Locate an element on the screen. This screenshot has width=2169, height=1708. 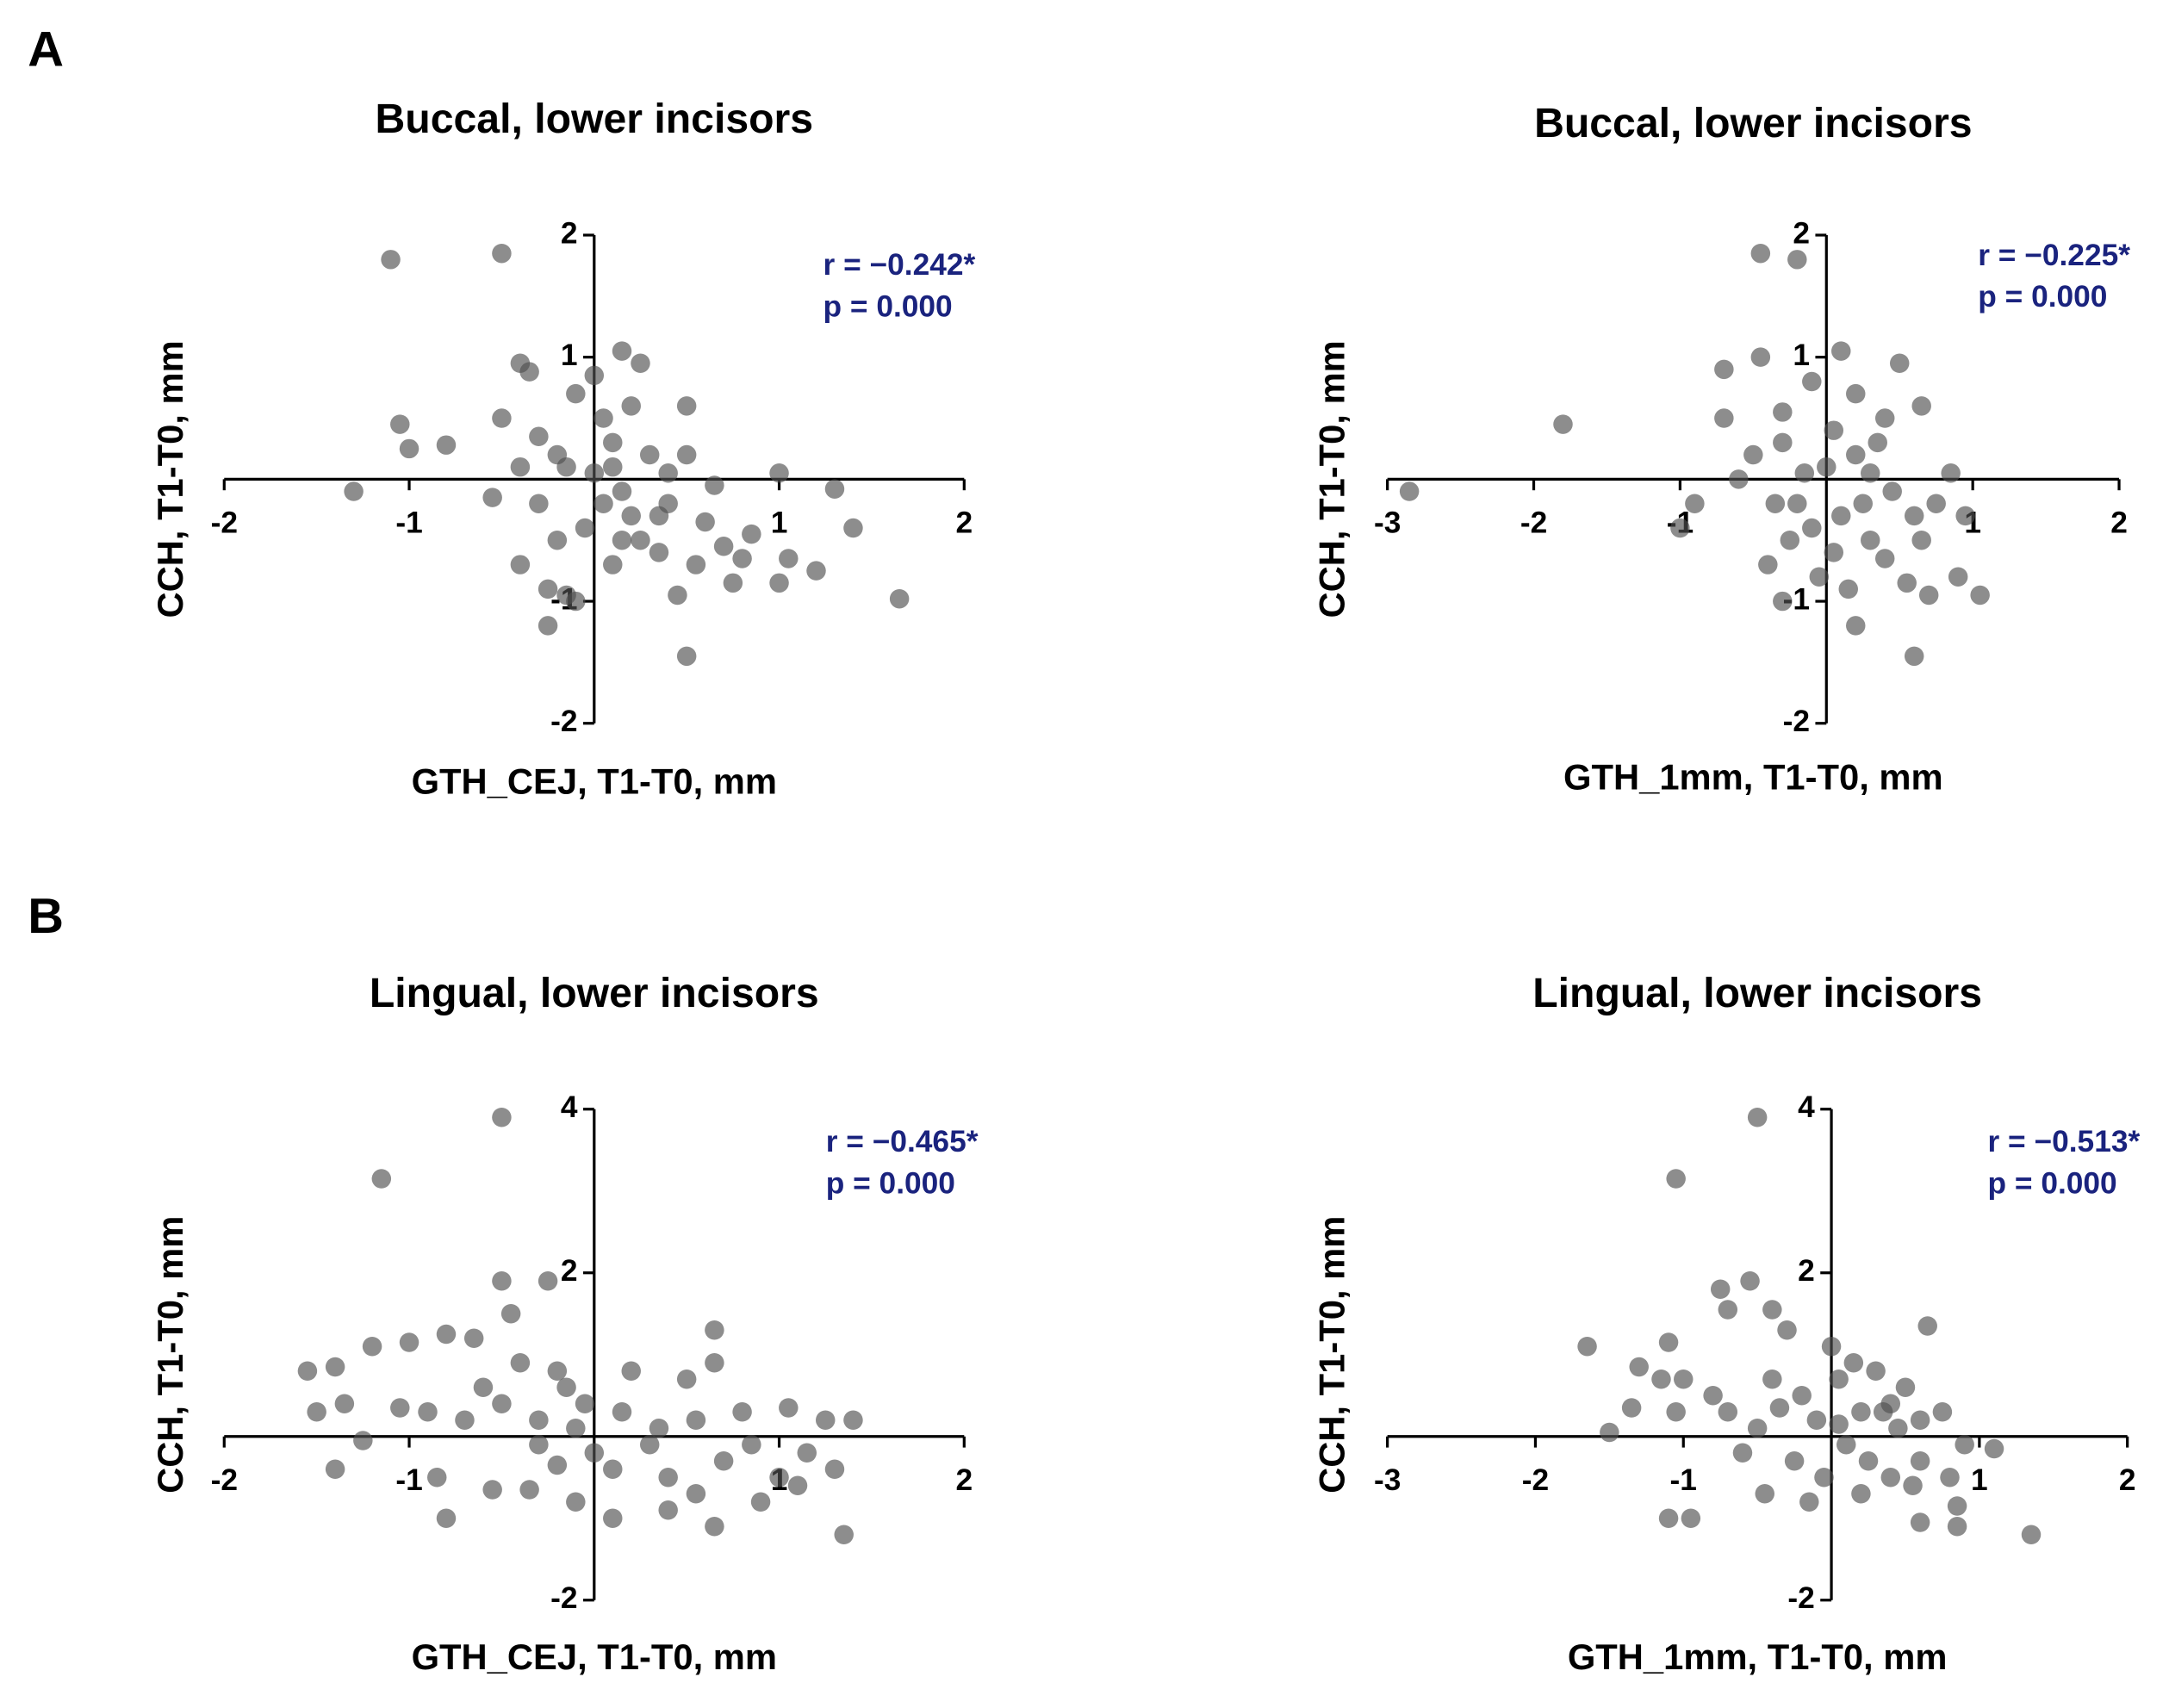
x-tick-label: -3 is located at coordinates (1387, 1480).